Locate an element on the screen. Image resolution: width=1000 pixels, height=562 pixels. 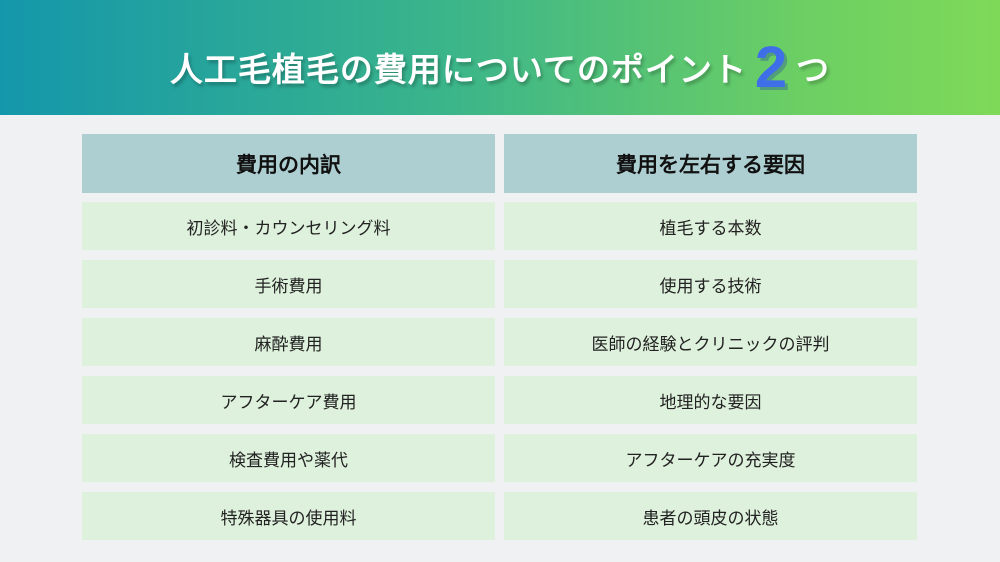
table-cell: 植毛する本数 is located at coordinates (710, 226).